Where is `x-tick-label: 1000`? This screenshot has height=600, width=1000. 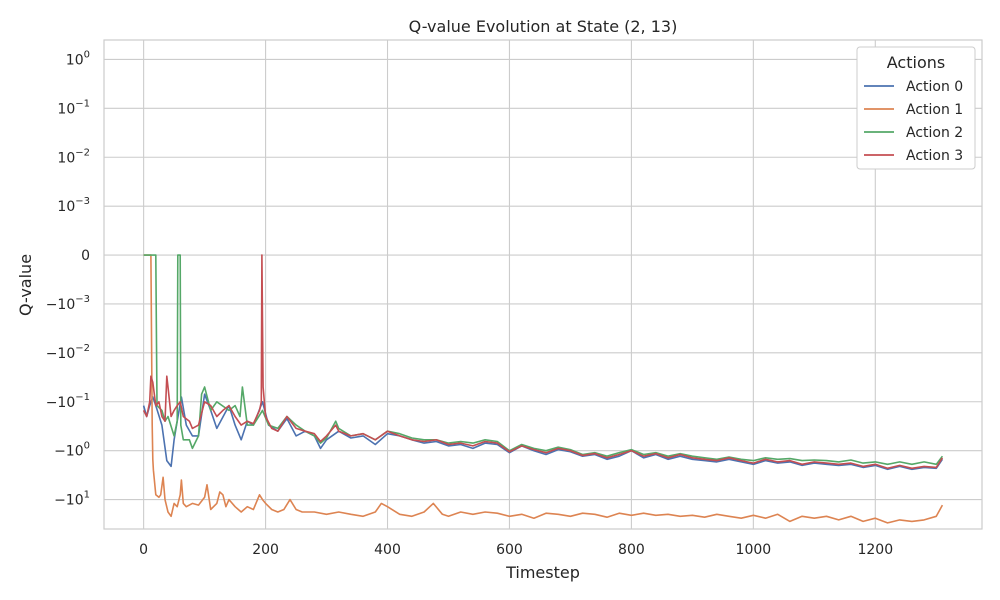 x-tick-label: 1000 is located at coordinates (754, 550).